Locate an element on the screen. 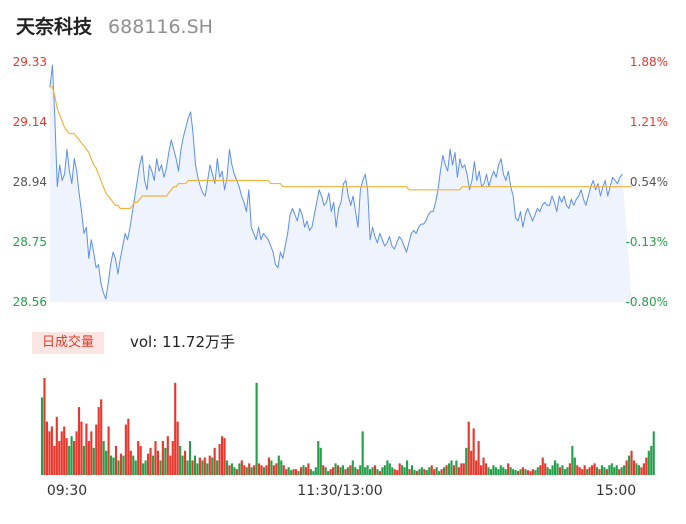 This screenshot has width=686, height=524. percent-tick-labels: 1.88% 1.21% 0.54% -0.13% -0.80% is located at coordinates (647, 182).